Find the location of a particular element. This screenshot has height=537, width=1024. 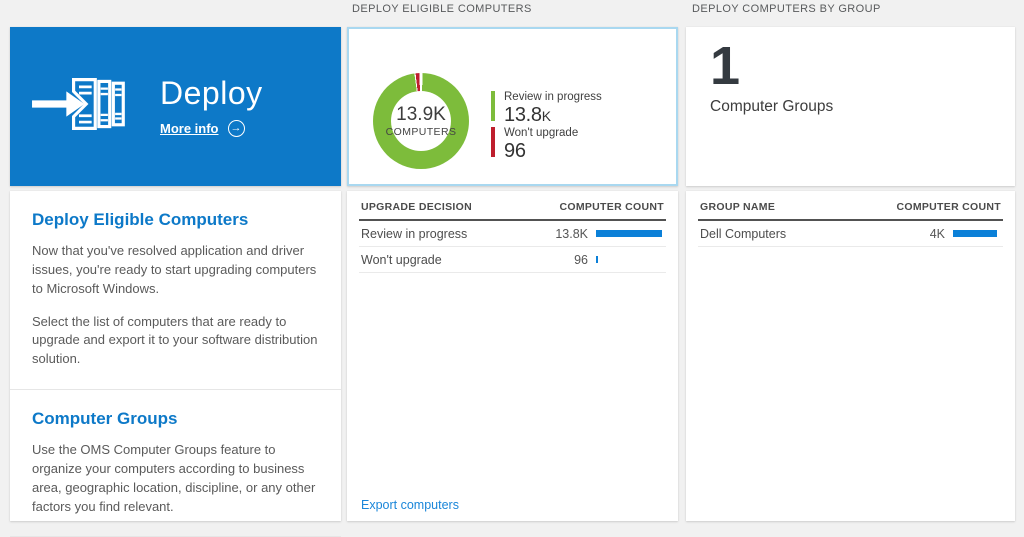

table-row-review-in-progress: Review in progress 13.8K is located at coordinates (512, 234).